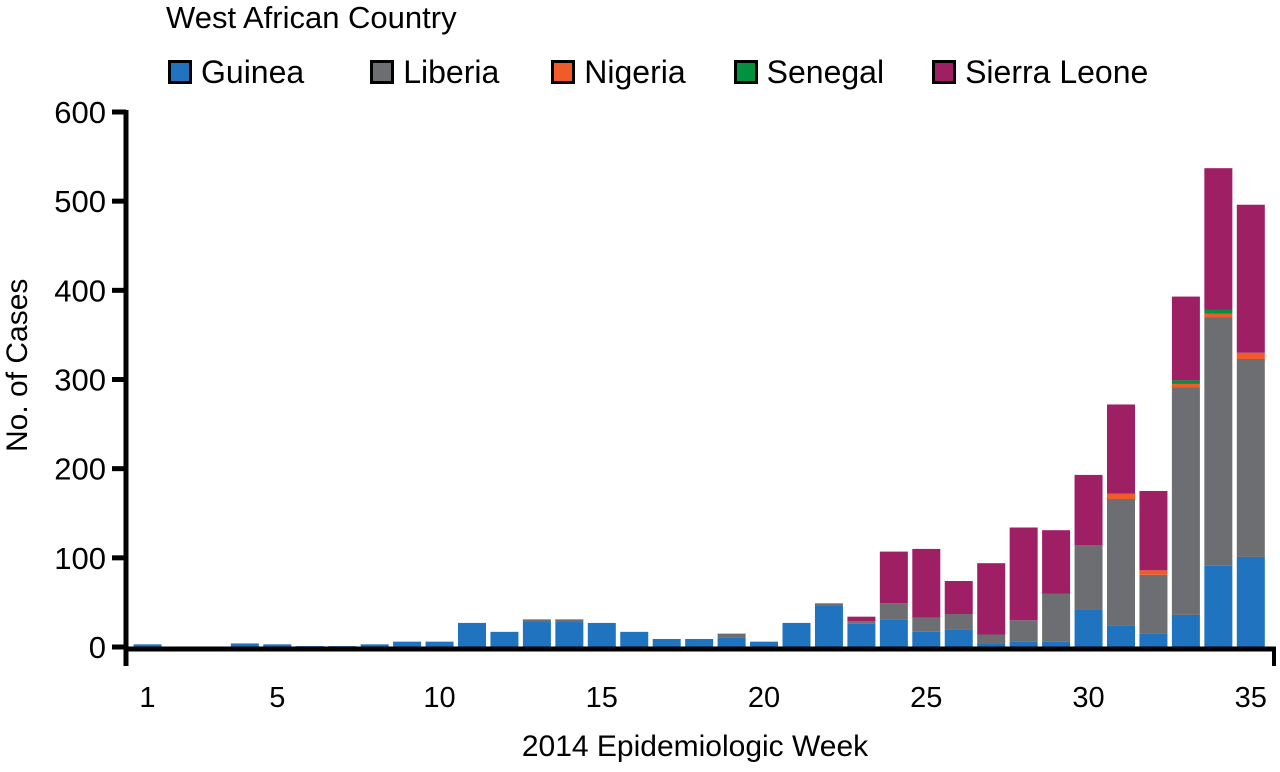 The height and width of the screenshot is (772, 1280). Describe the element at coordinates (277, 645) in the screenshot. I see `bar-week-5-guinea` at that location.